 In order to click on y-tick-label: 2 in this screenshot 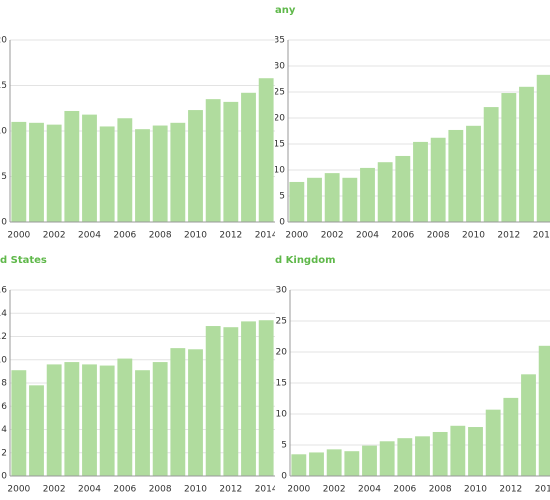, I will do `click(4, 453)`.